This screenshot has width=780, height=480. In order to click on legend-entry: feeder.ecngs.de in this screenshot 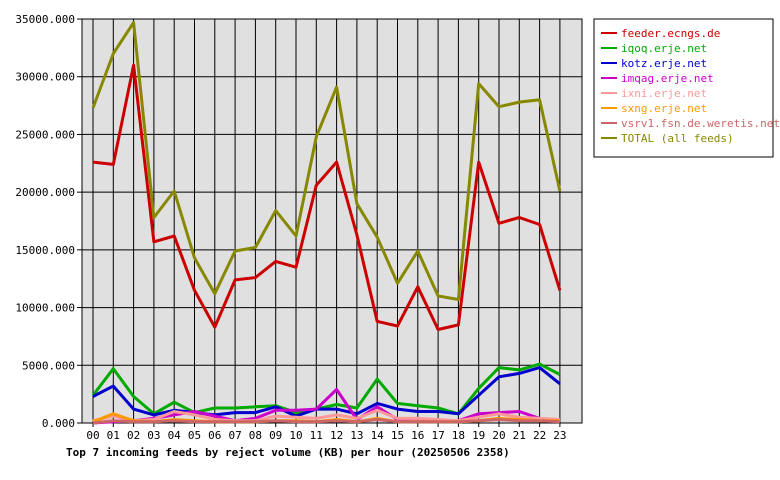, I will do `click(670, 33)`.